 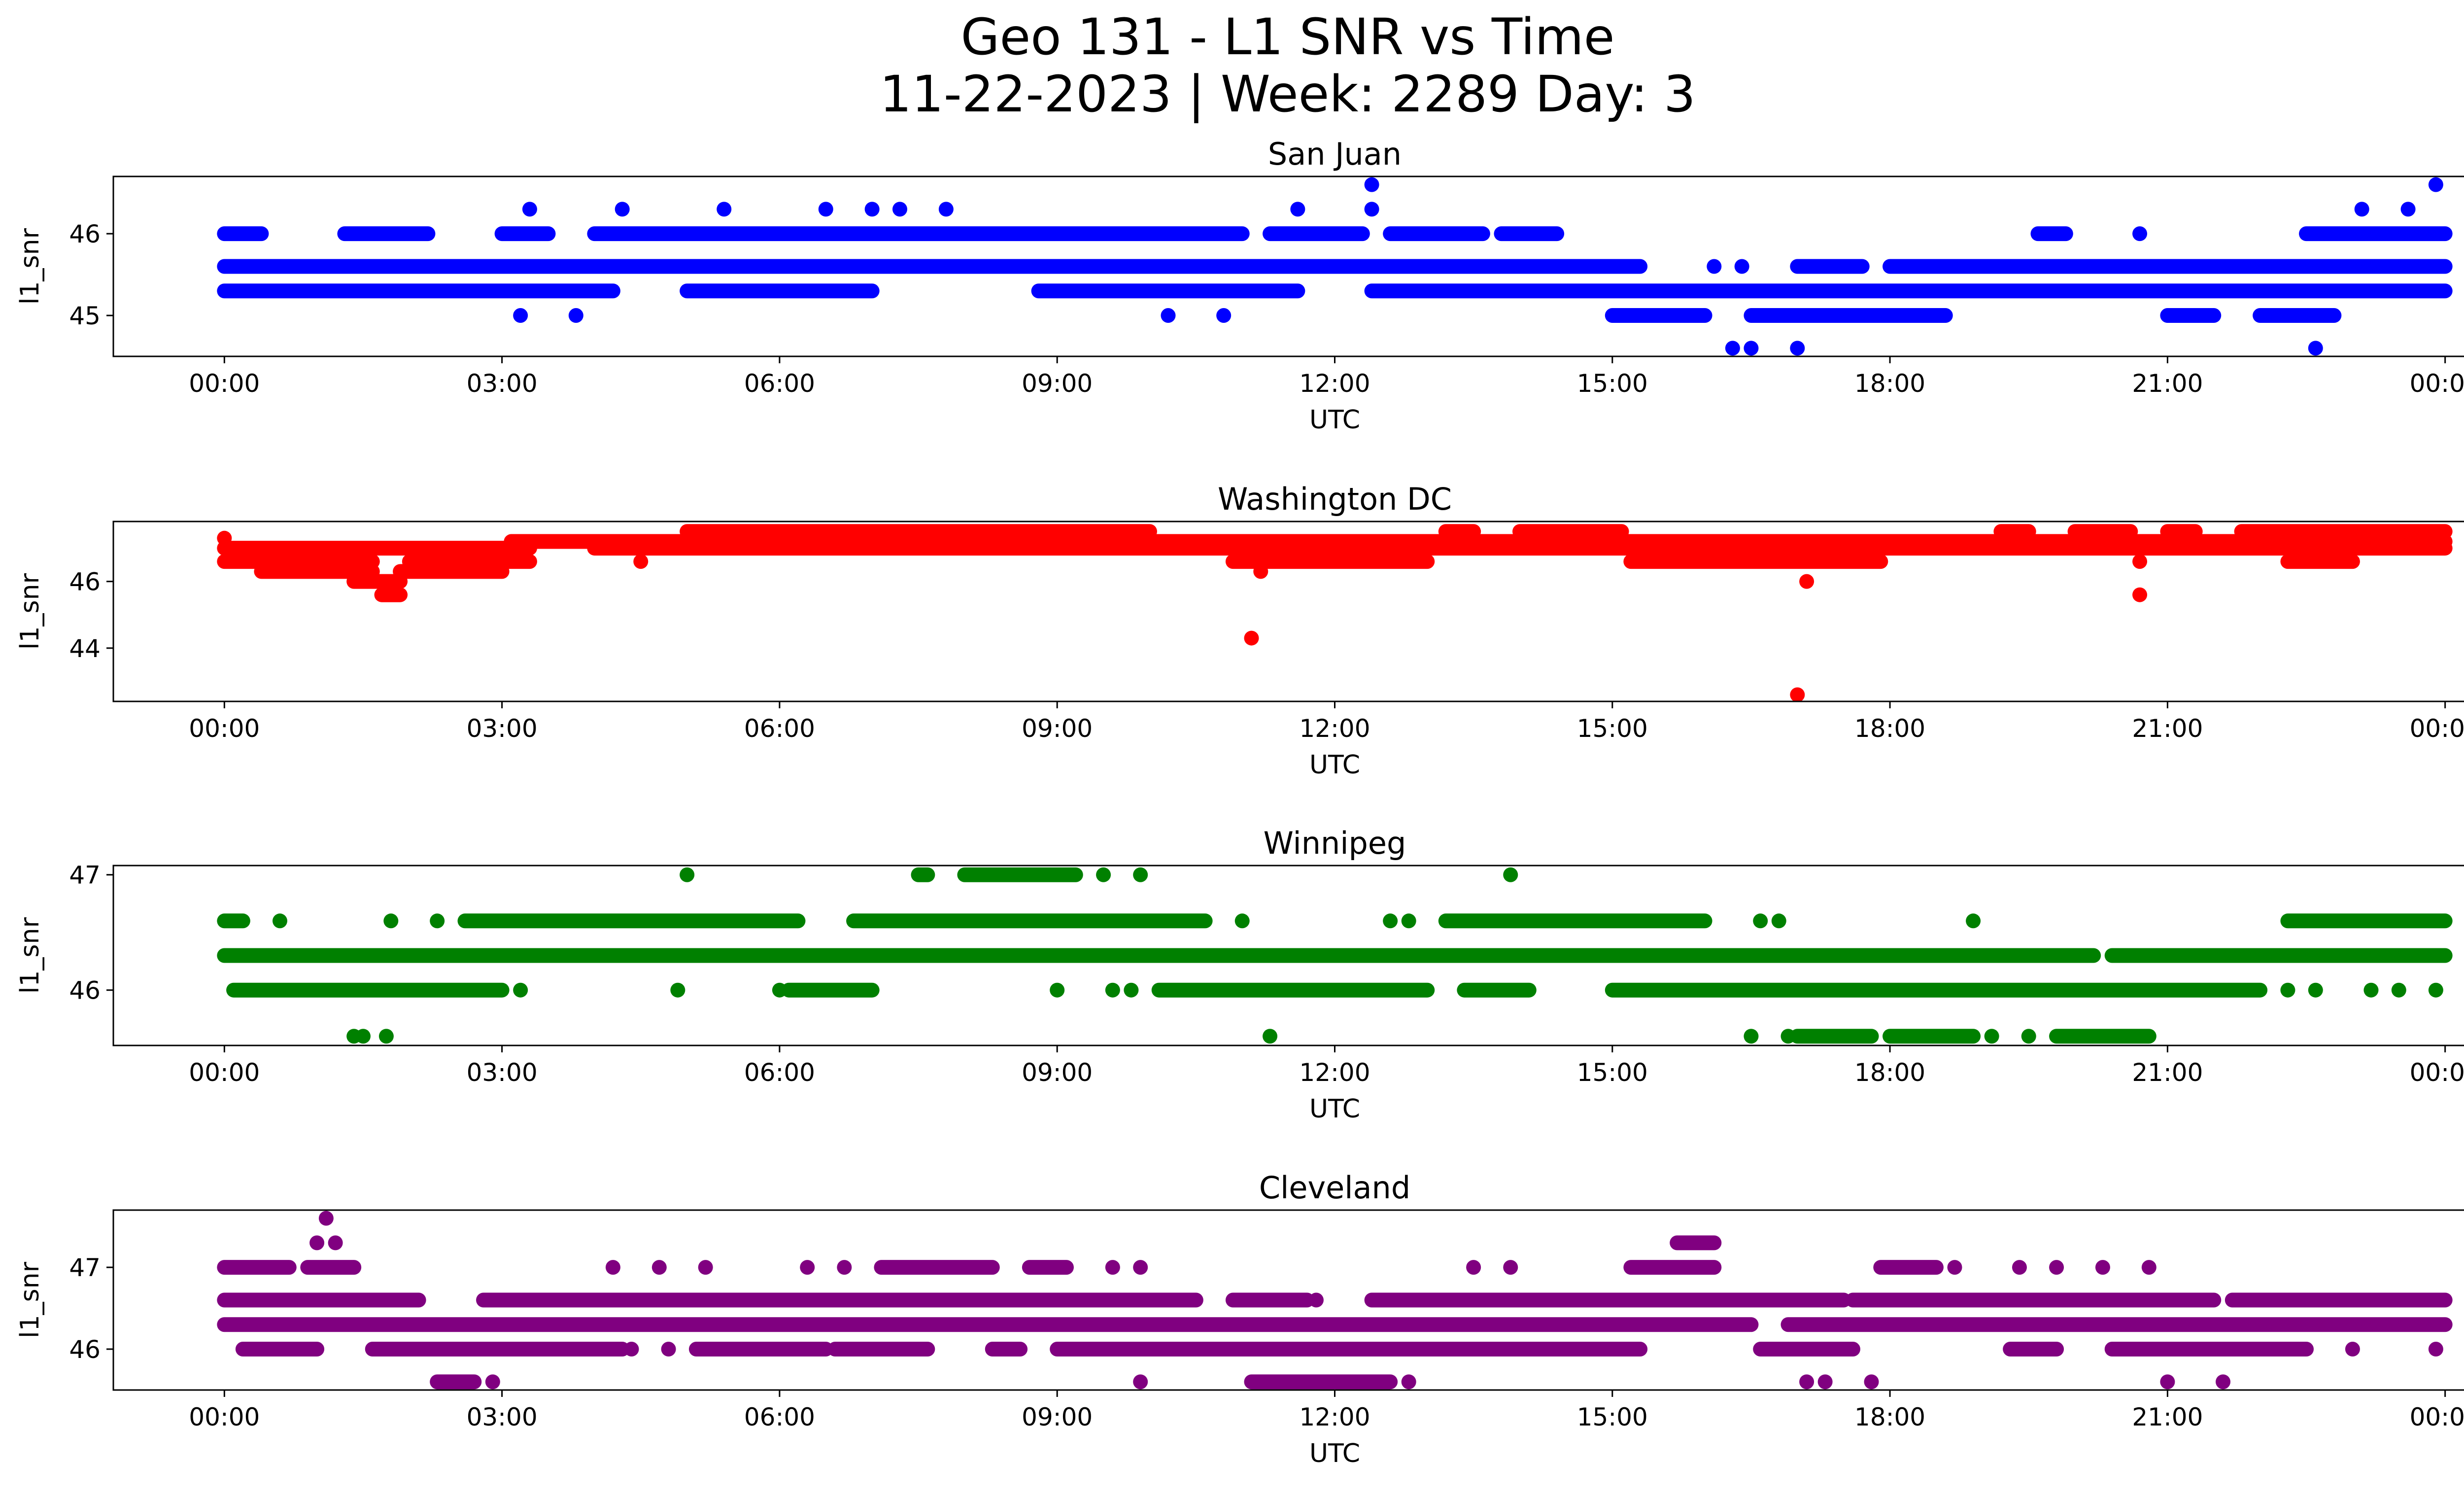 What do you see at coordinates (1057, 1417) in the screenshot?
I see `xtick-label-cleveland-3: 09:00` at bounding box center [1057, 1417].